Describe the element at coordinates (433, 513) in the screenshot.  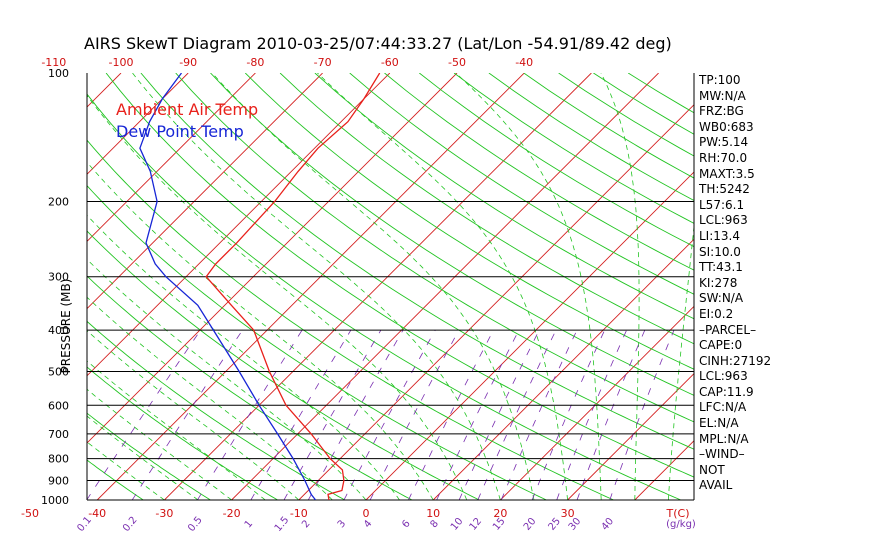
I see `temperature-tick-label: 10` at that location.